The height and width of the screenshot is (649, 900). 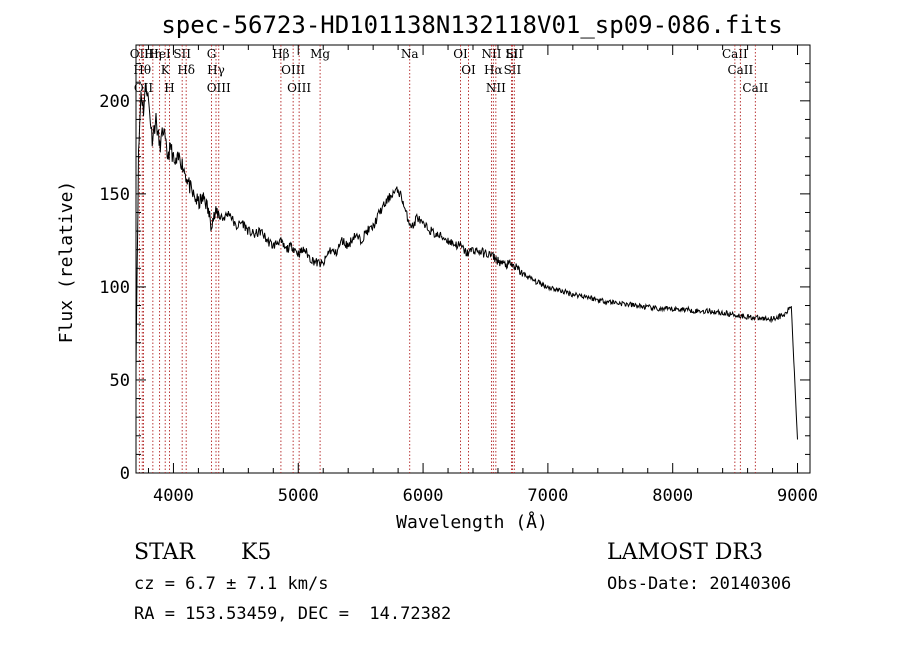 What do you see at coordinates (166, 70) in the screenshot?
I see `marker-label-5: K` at bounding box center [166, 70].